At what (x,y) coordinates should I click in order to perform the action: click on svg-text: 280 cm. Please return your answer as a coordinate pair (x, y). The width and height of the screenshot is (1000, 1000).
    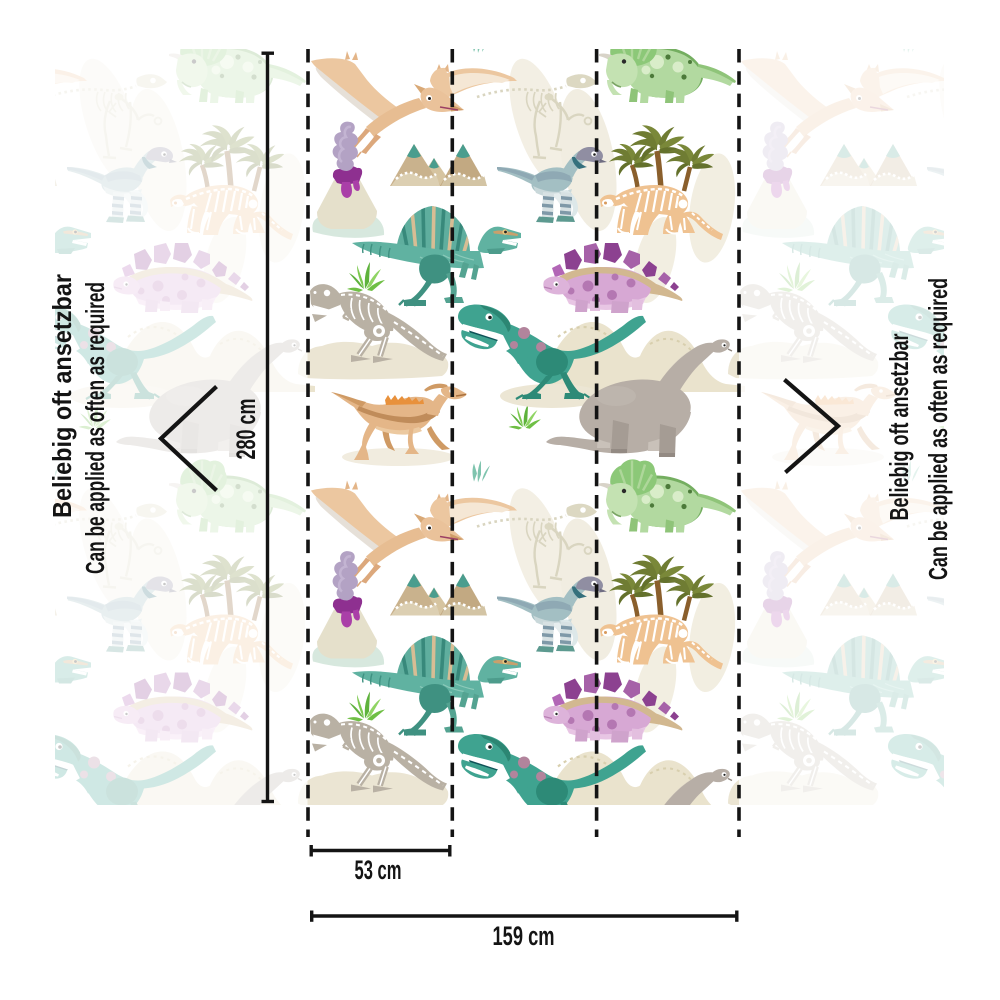
    Looking at the image, I should click on (246, 429).